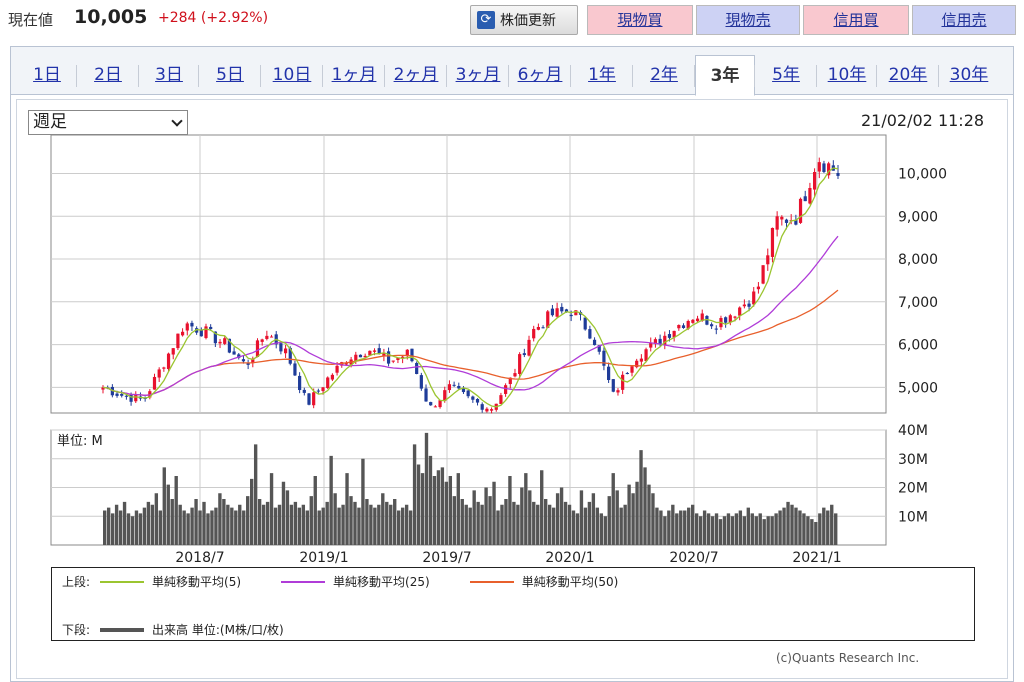 This screenshot has width=1024, height=682. What do you see at coordinates (786, 75) in the screenshot?
I see `tab-13: 5年` at bounding box center [786, 75].